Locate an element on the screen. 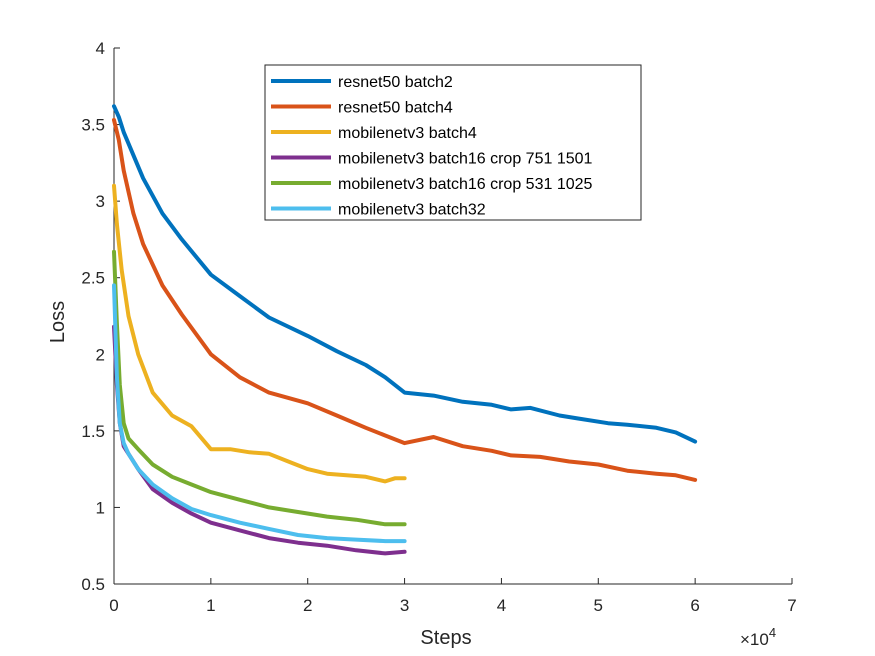 This screenshot has height=656, width=875. y-tick-label: 1.5 is located at coordinates (93, 431).